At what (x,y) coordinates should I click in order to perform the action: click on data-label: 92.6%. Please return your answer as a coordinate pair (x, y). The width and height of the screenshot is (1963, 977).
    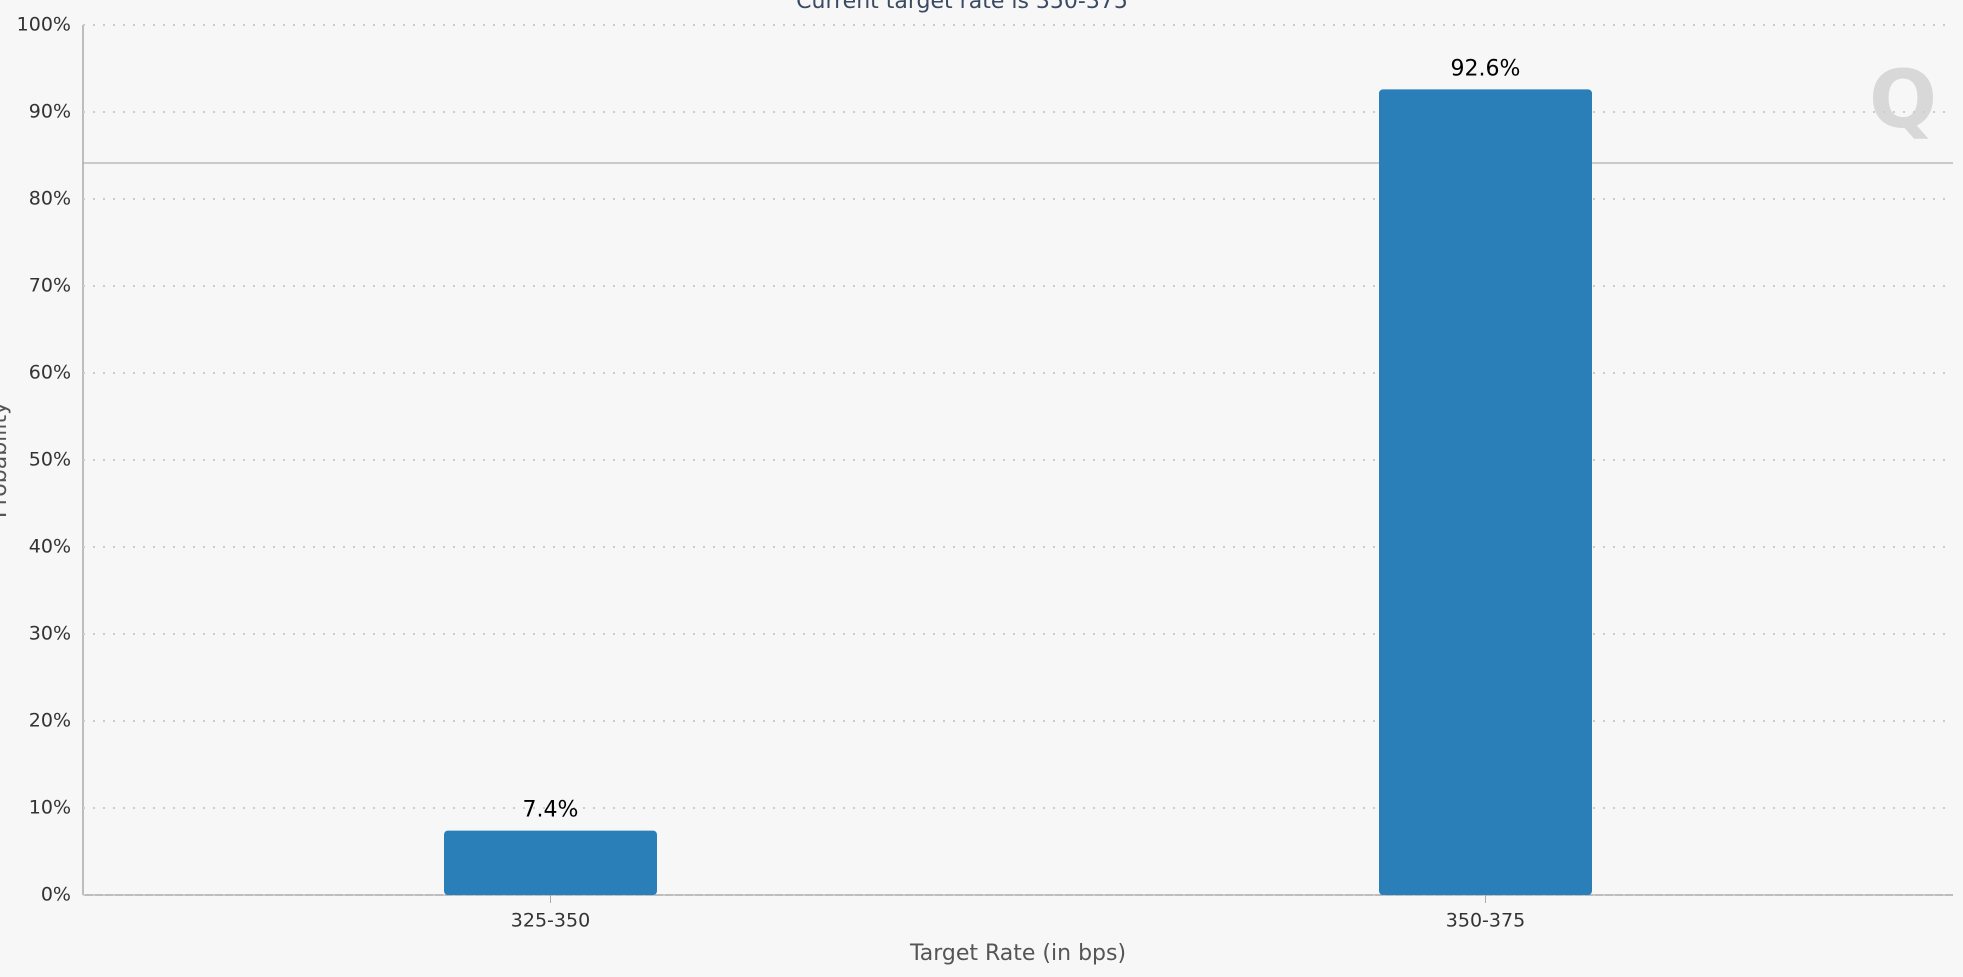
    Looking at the image, I should click on (1486, 68).